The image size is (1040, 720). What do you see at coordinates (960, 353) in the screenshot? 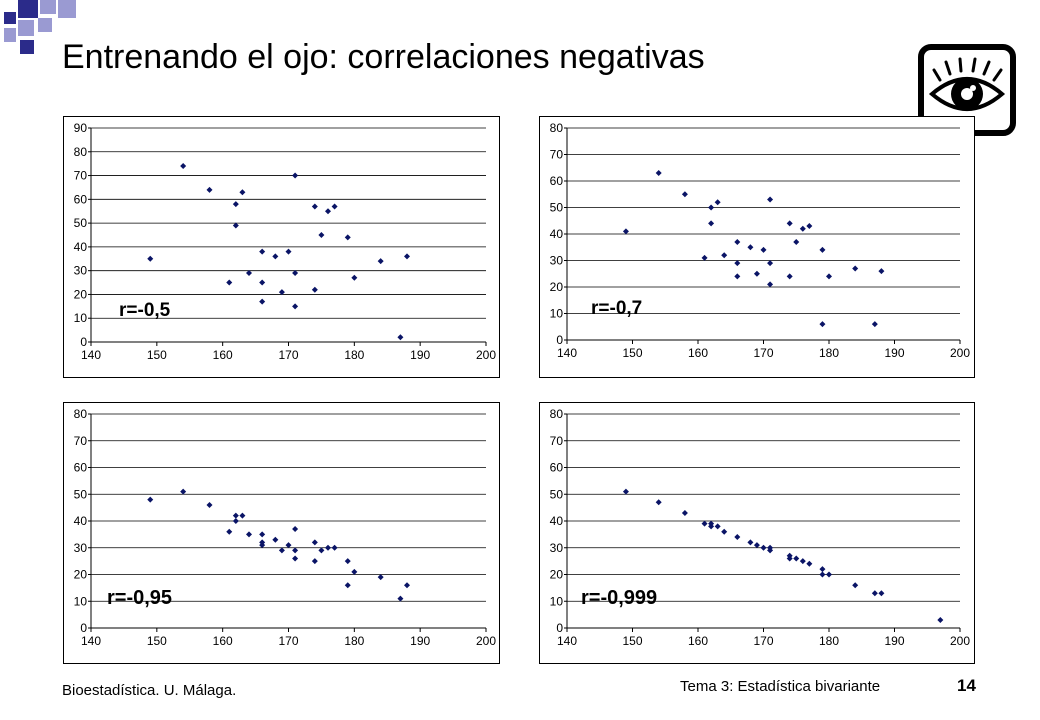
I see `x-tick-label: 200` at bounding box center [960, 353].